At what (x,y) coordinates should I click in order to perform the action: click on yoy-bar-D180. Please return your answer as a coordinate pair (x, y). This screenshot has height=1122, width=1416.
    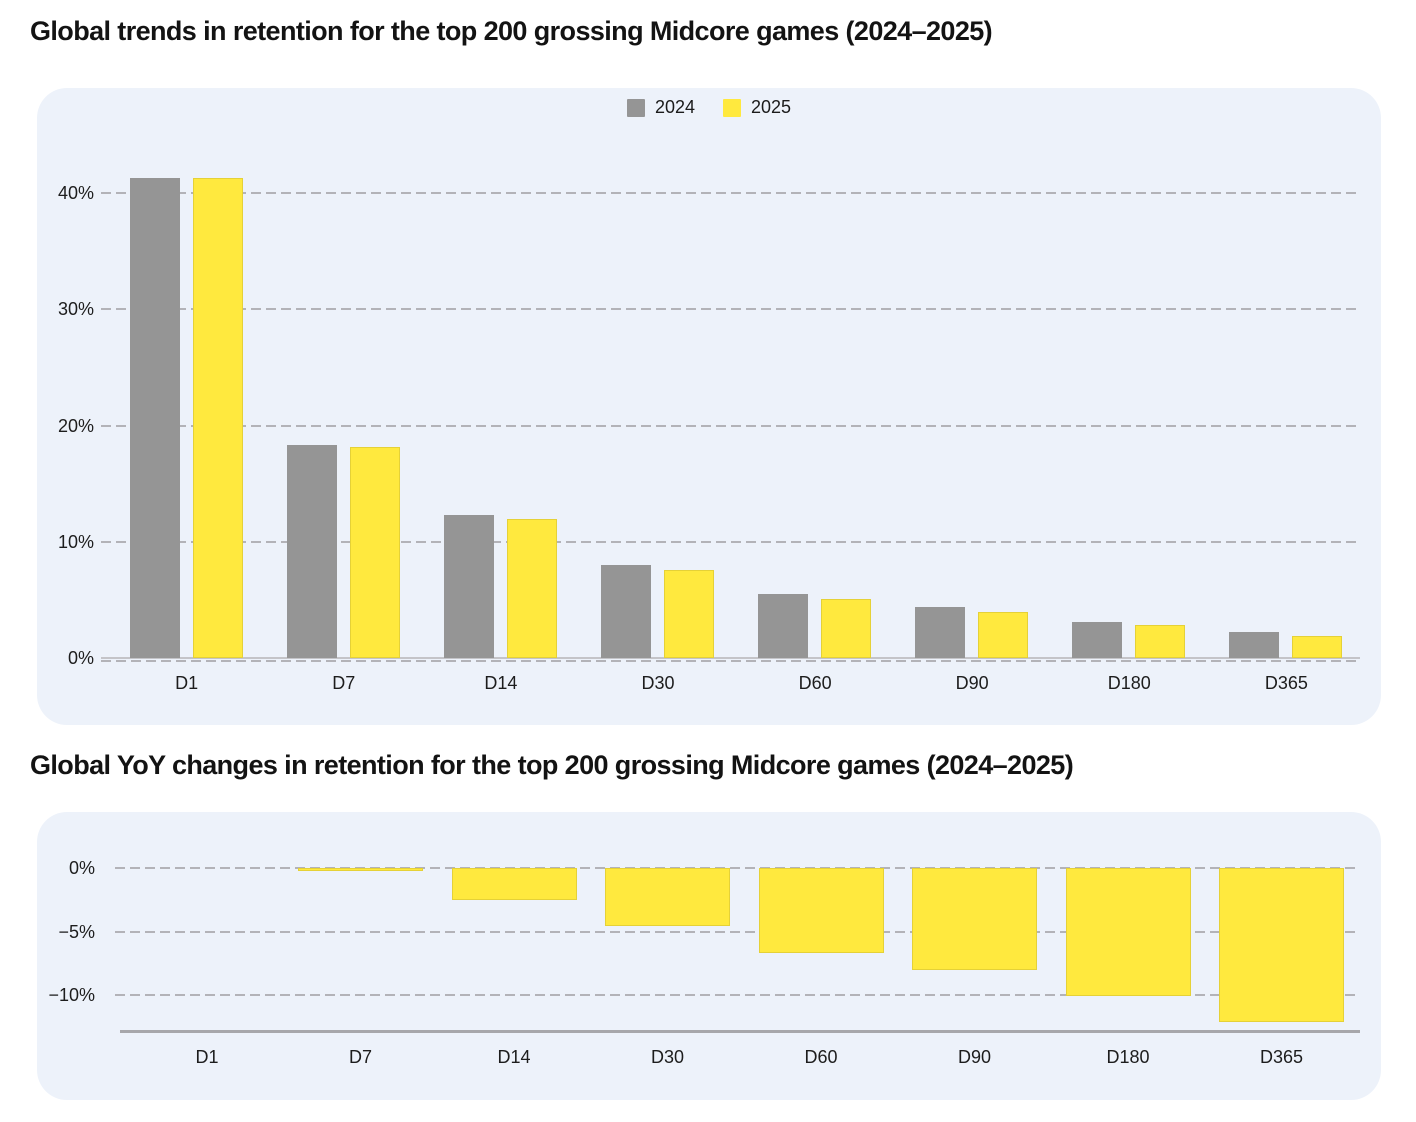
    Looking at the image, I should click on (1128, 932).